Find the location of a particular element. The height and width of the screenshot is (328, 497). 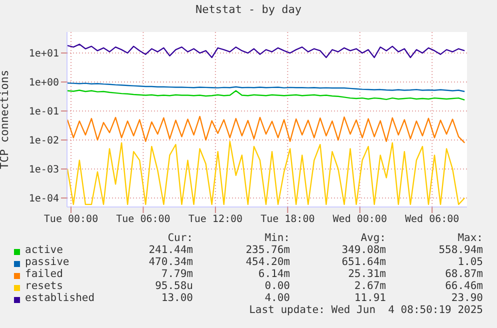

text: 0.00 is located at coordinates (277, 286).